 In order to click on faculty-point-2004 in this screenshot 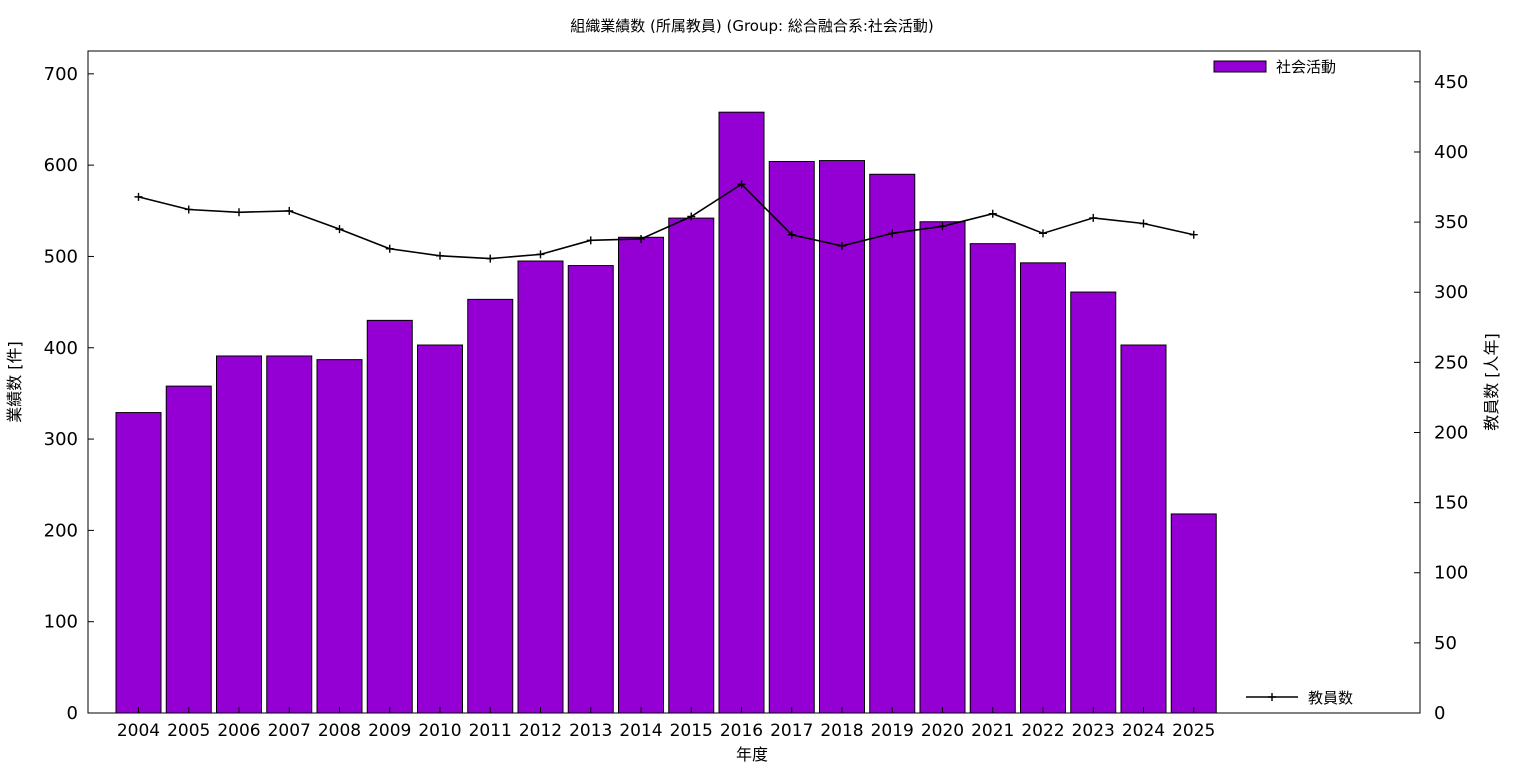, I will do `click(138, 196)`.